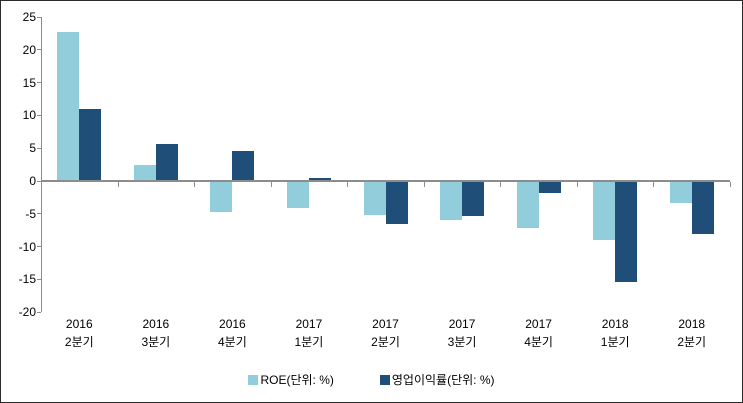 This screenshot has width=743, height=403. I want to click on y-axis-tick-label: 10, so click(29, 115).